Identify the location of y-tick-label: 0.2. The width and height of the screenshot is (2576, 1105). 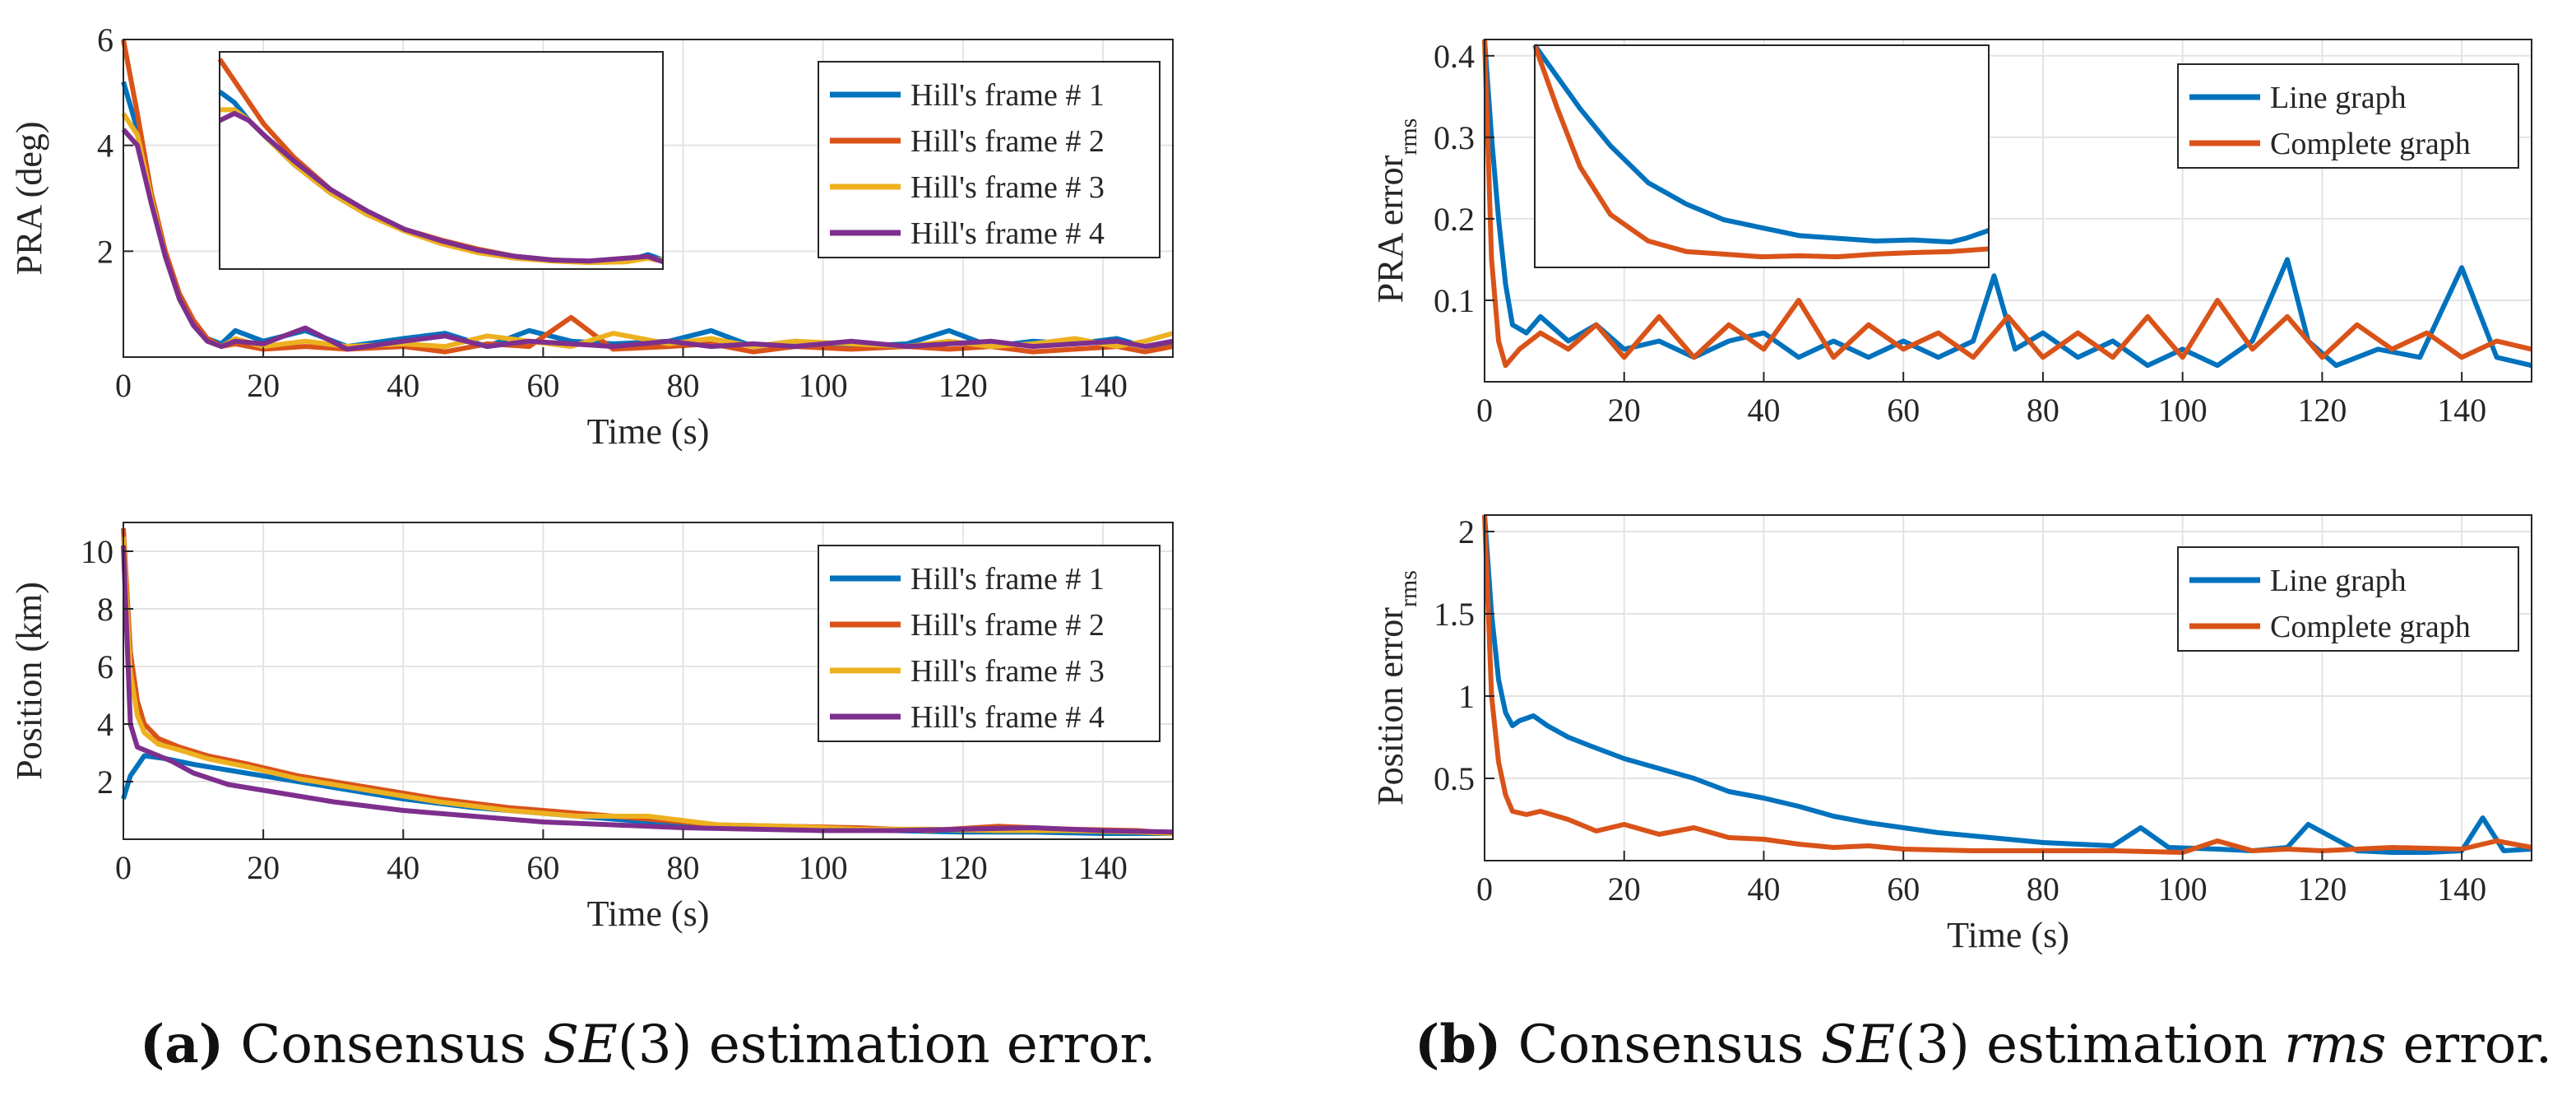
(1454, 220).